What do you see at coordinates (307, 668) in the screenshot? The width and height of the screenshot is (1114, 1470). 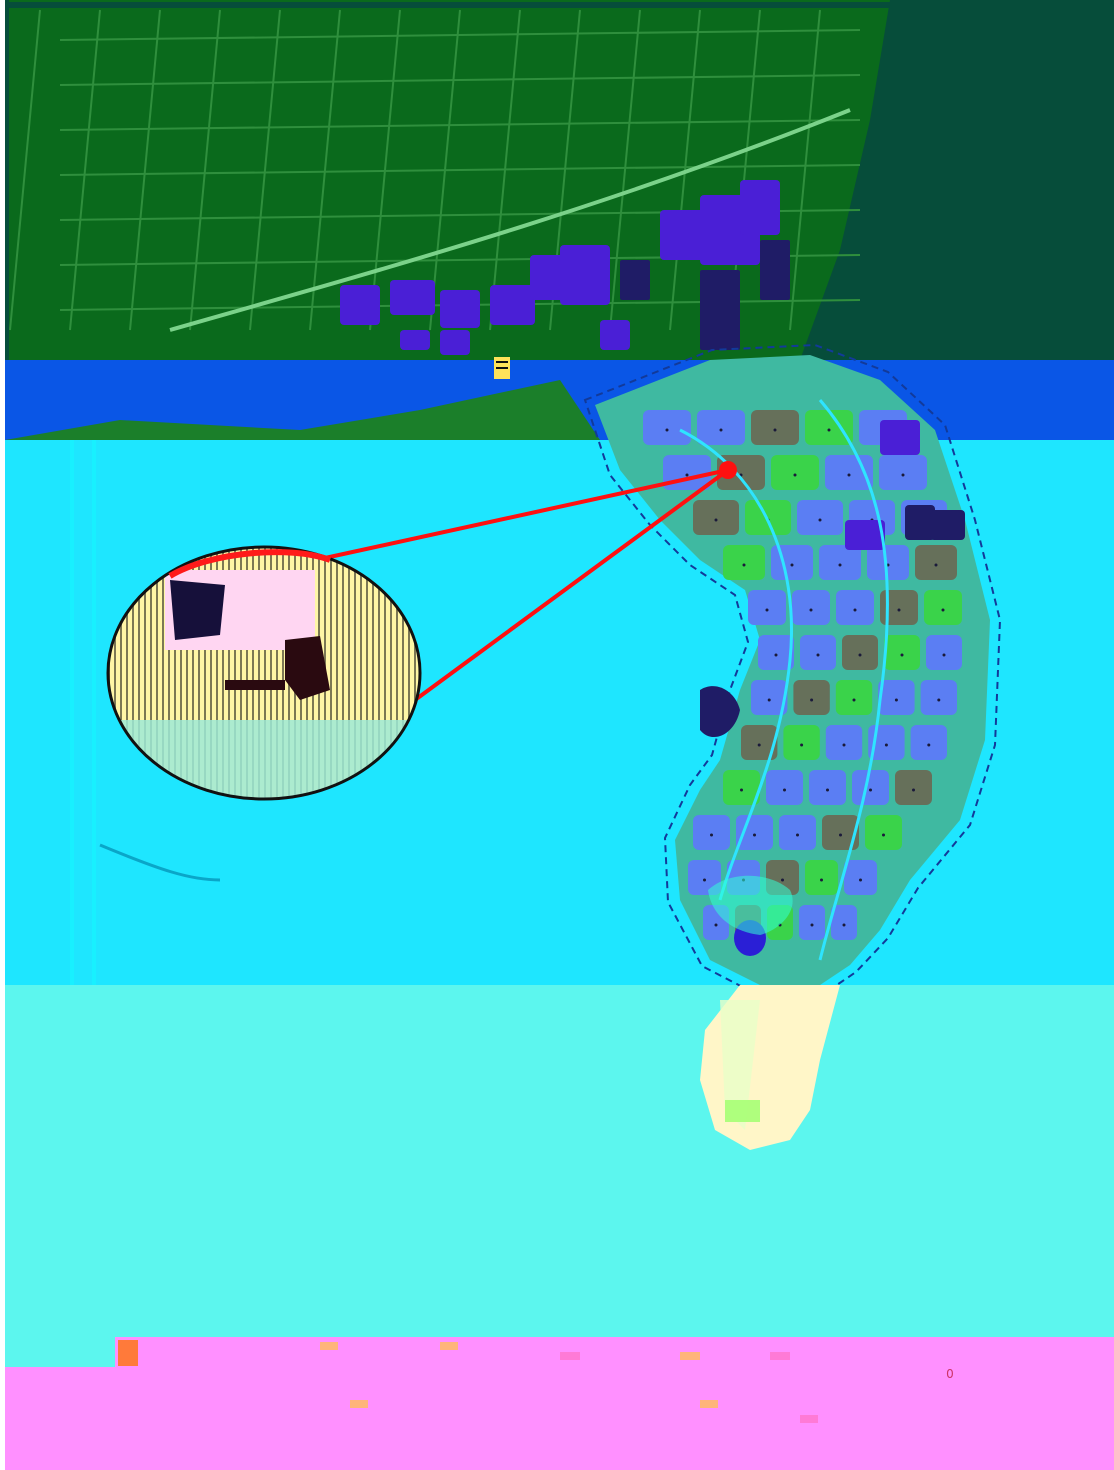 I see `zoom-building` at bounding box center [307, 668].